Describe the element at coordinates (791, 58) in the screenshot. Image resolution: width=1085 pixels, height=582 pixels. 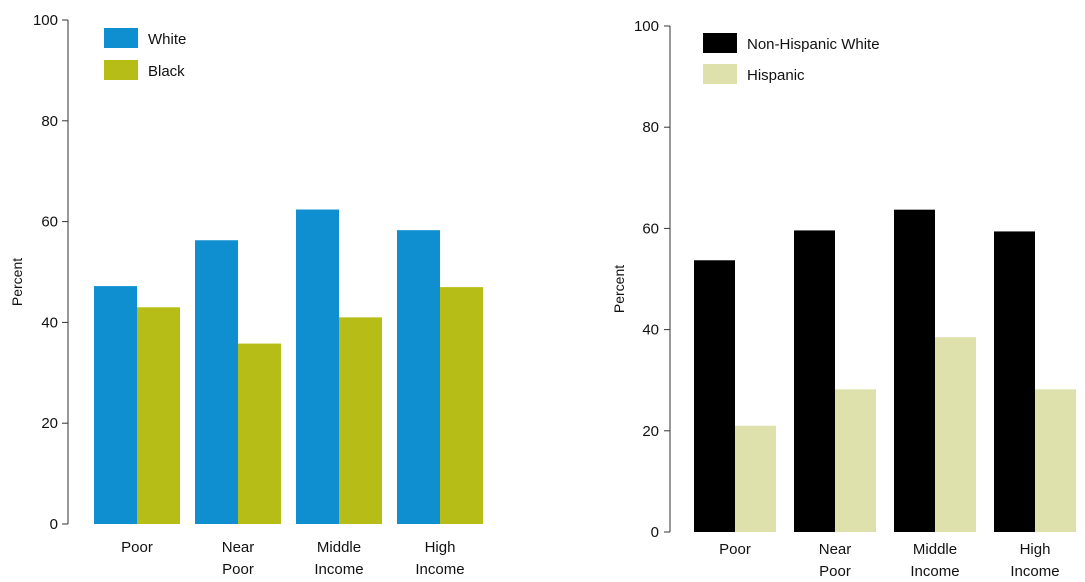
I see `legend: Non-Hispanic White Hispanic` at that location.